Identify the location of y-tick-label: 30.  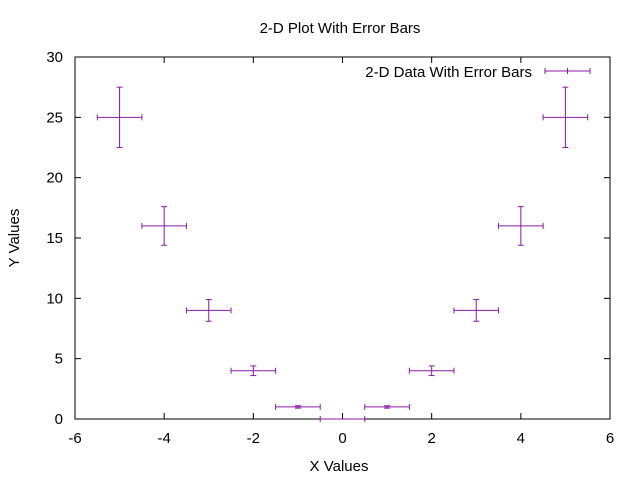
(54, 57).